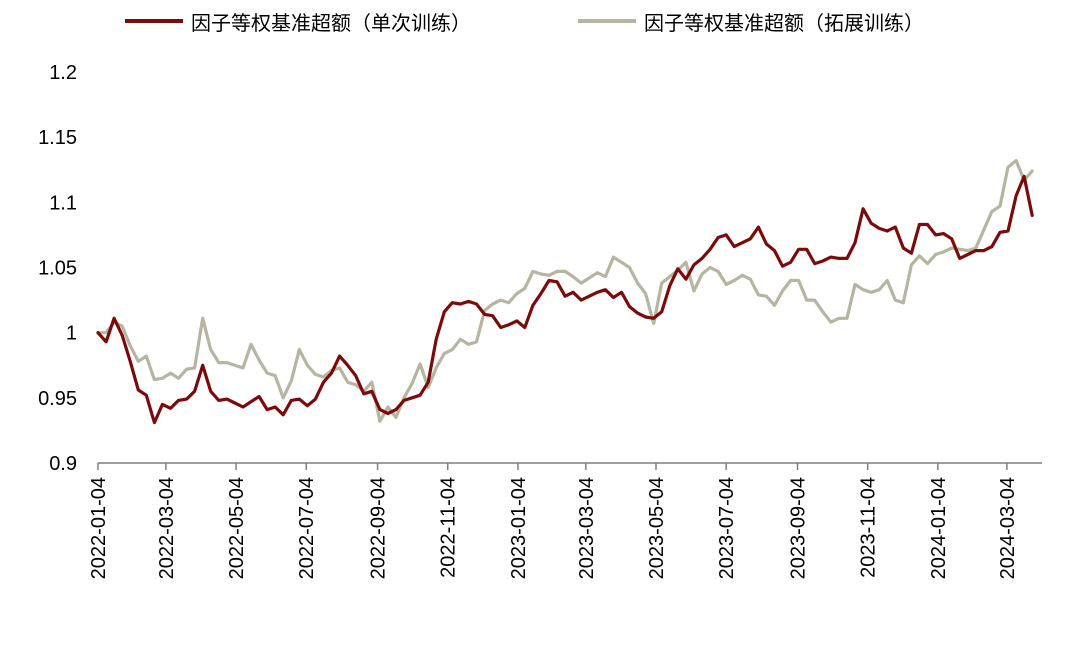  I want to click on y-tick-label: 1, so click(71, 334).